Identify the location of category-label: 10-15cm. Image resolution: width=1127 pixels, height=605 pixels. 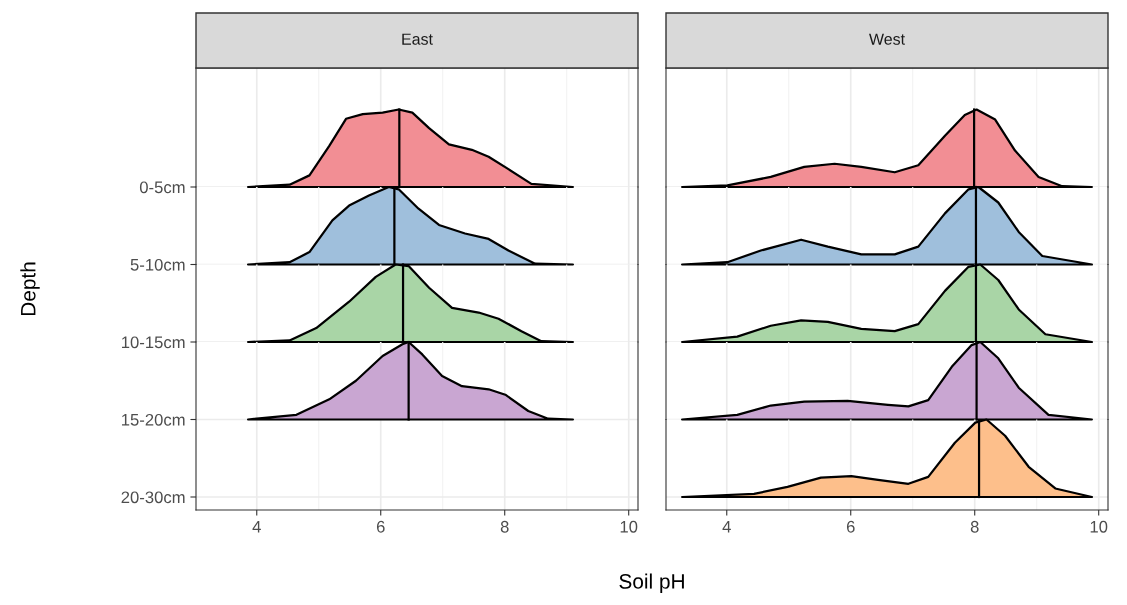
(153, 342).